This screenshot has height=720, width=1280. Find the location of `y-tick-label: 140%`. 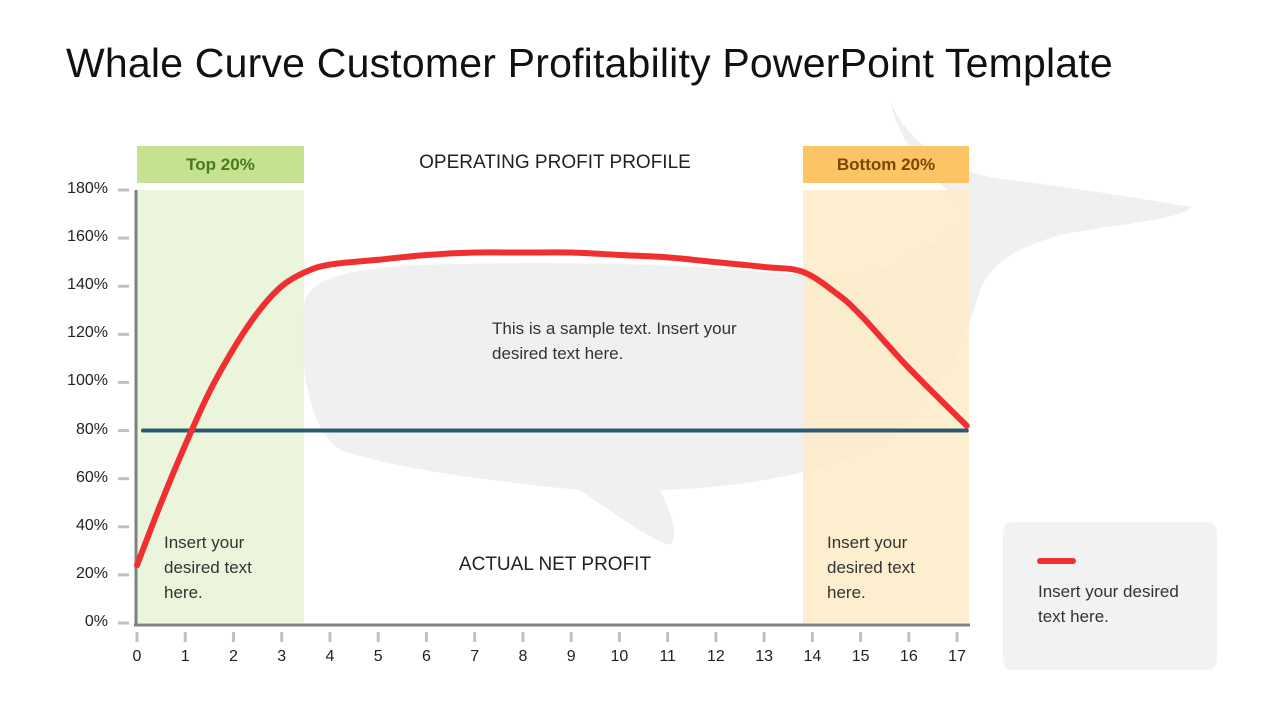

y-tick-label: 140% is located at coordinates (87, 285).